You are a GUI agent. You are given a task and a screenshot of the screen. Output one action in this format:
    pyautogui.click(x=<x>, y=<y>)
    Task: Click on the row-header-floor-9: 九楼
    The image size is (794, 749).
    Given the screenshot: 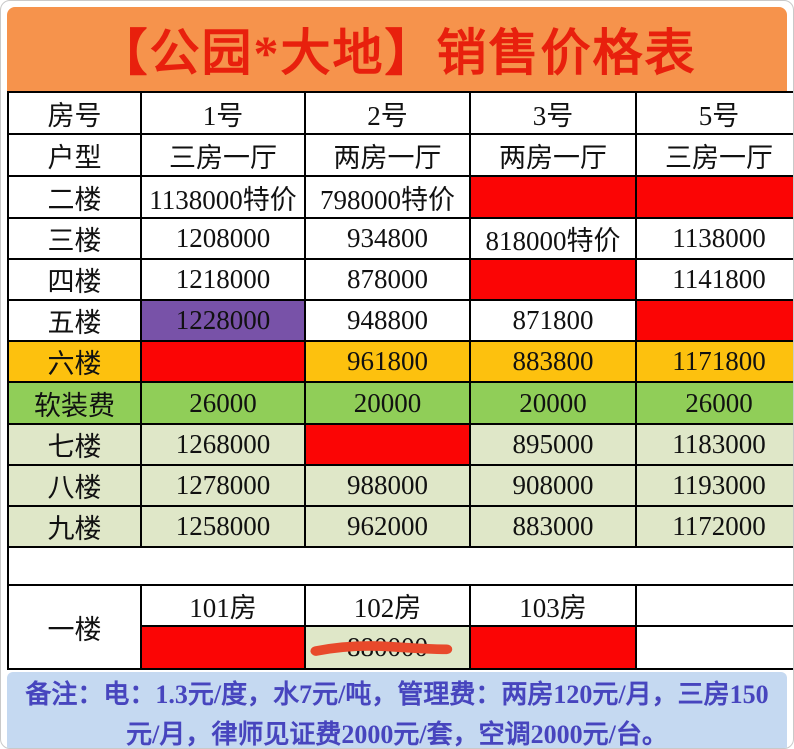 What is the action you would take?
    pyautogui.click(x=74, y=526)
    